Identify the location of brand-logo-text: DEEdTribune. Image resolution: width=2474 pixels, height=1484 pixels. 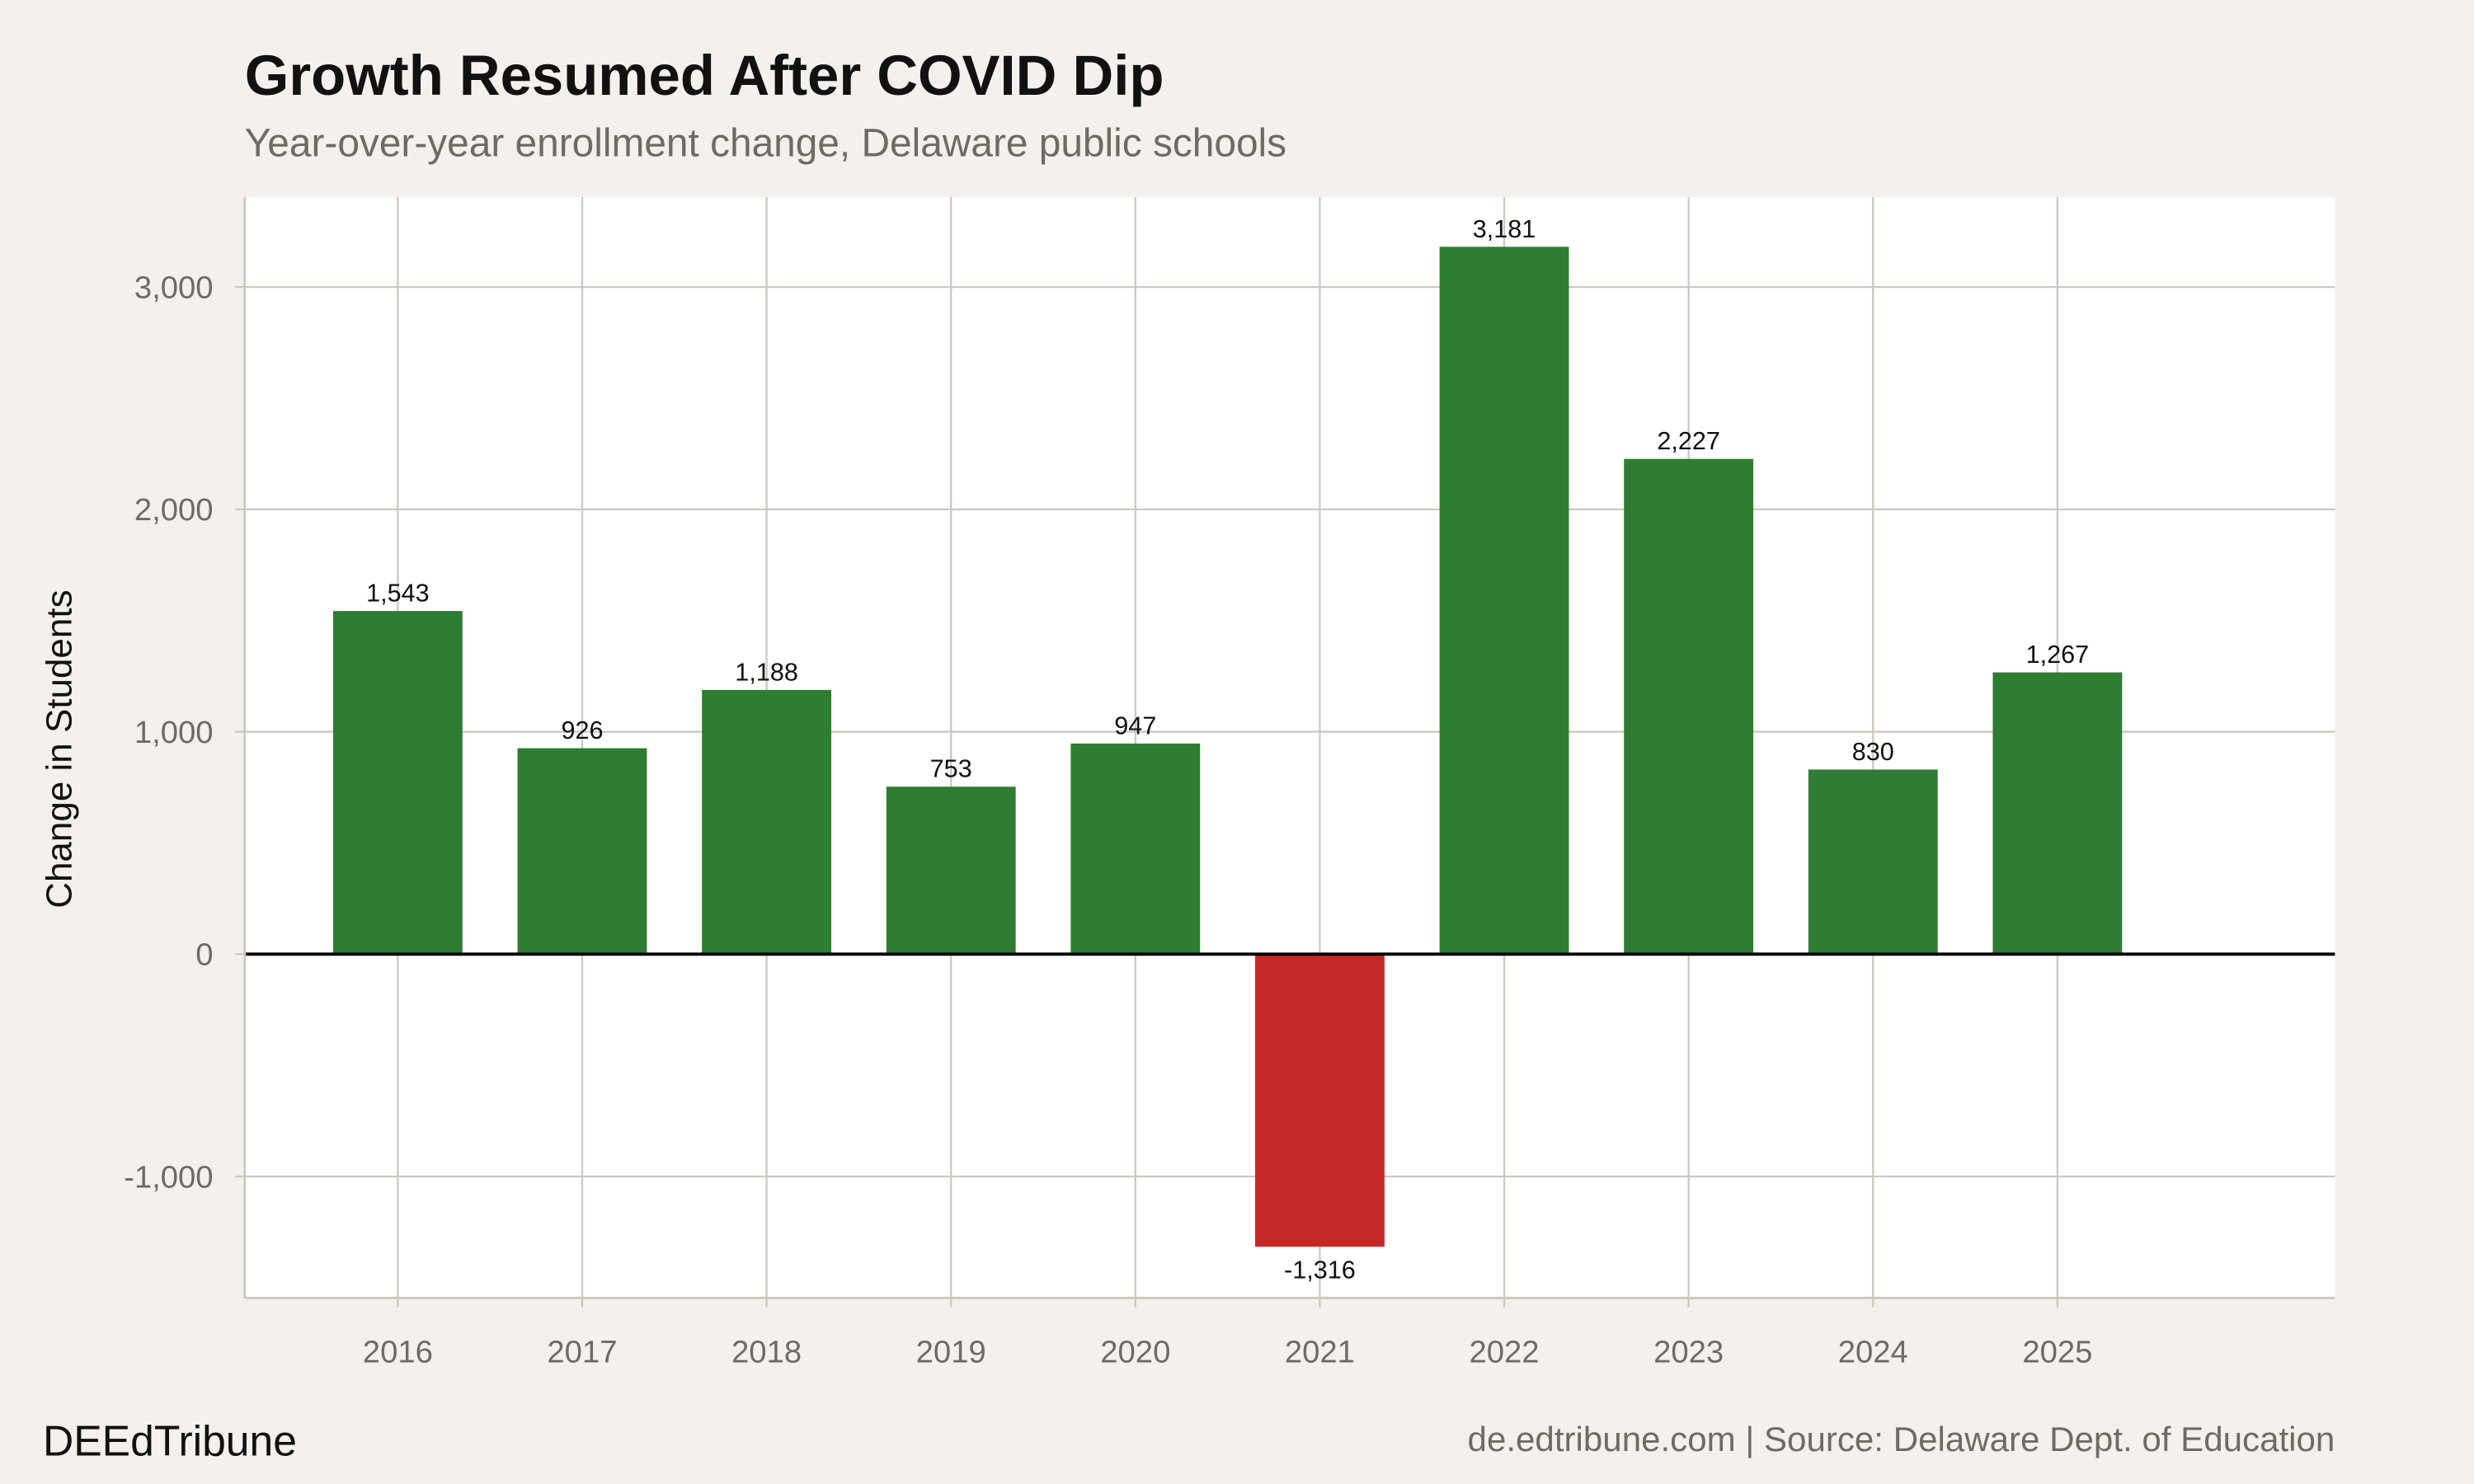
(170, 1441).